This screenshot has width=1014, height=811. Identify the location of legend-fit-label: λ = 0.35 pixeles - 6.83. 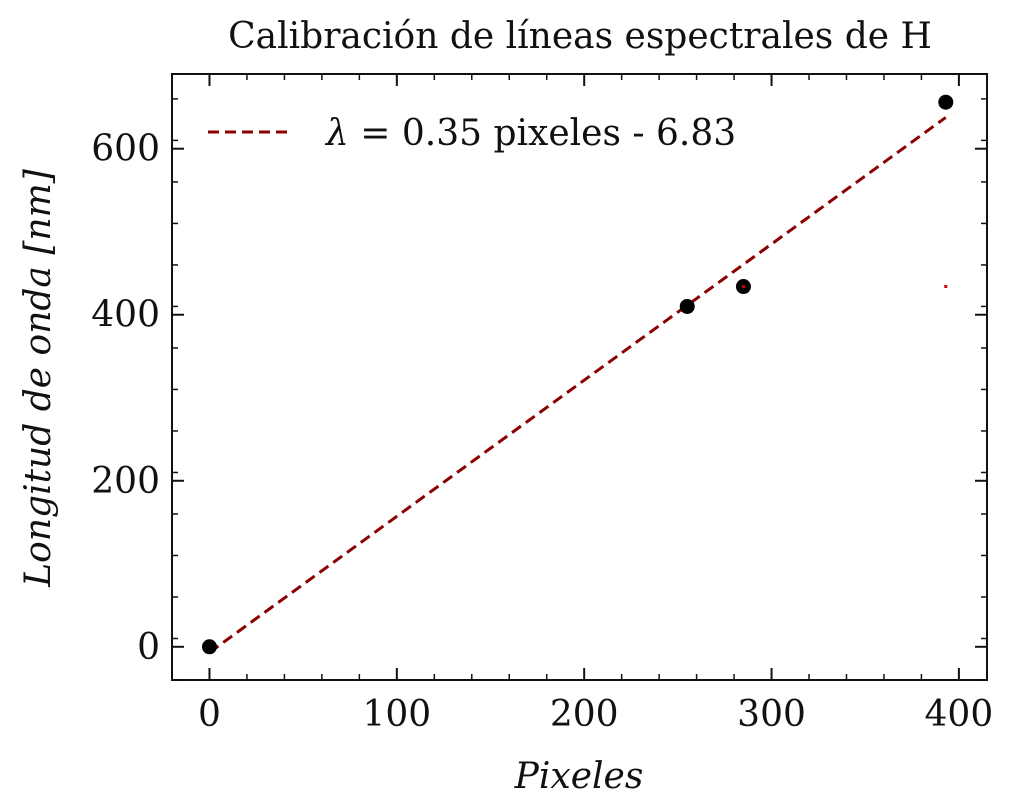
(530, 133).